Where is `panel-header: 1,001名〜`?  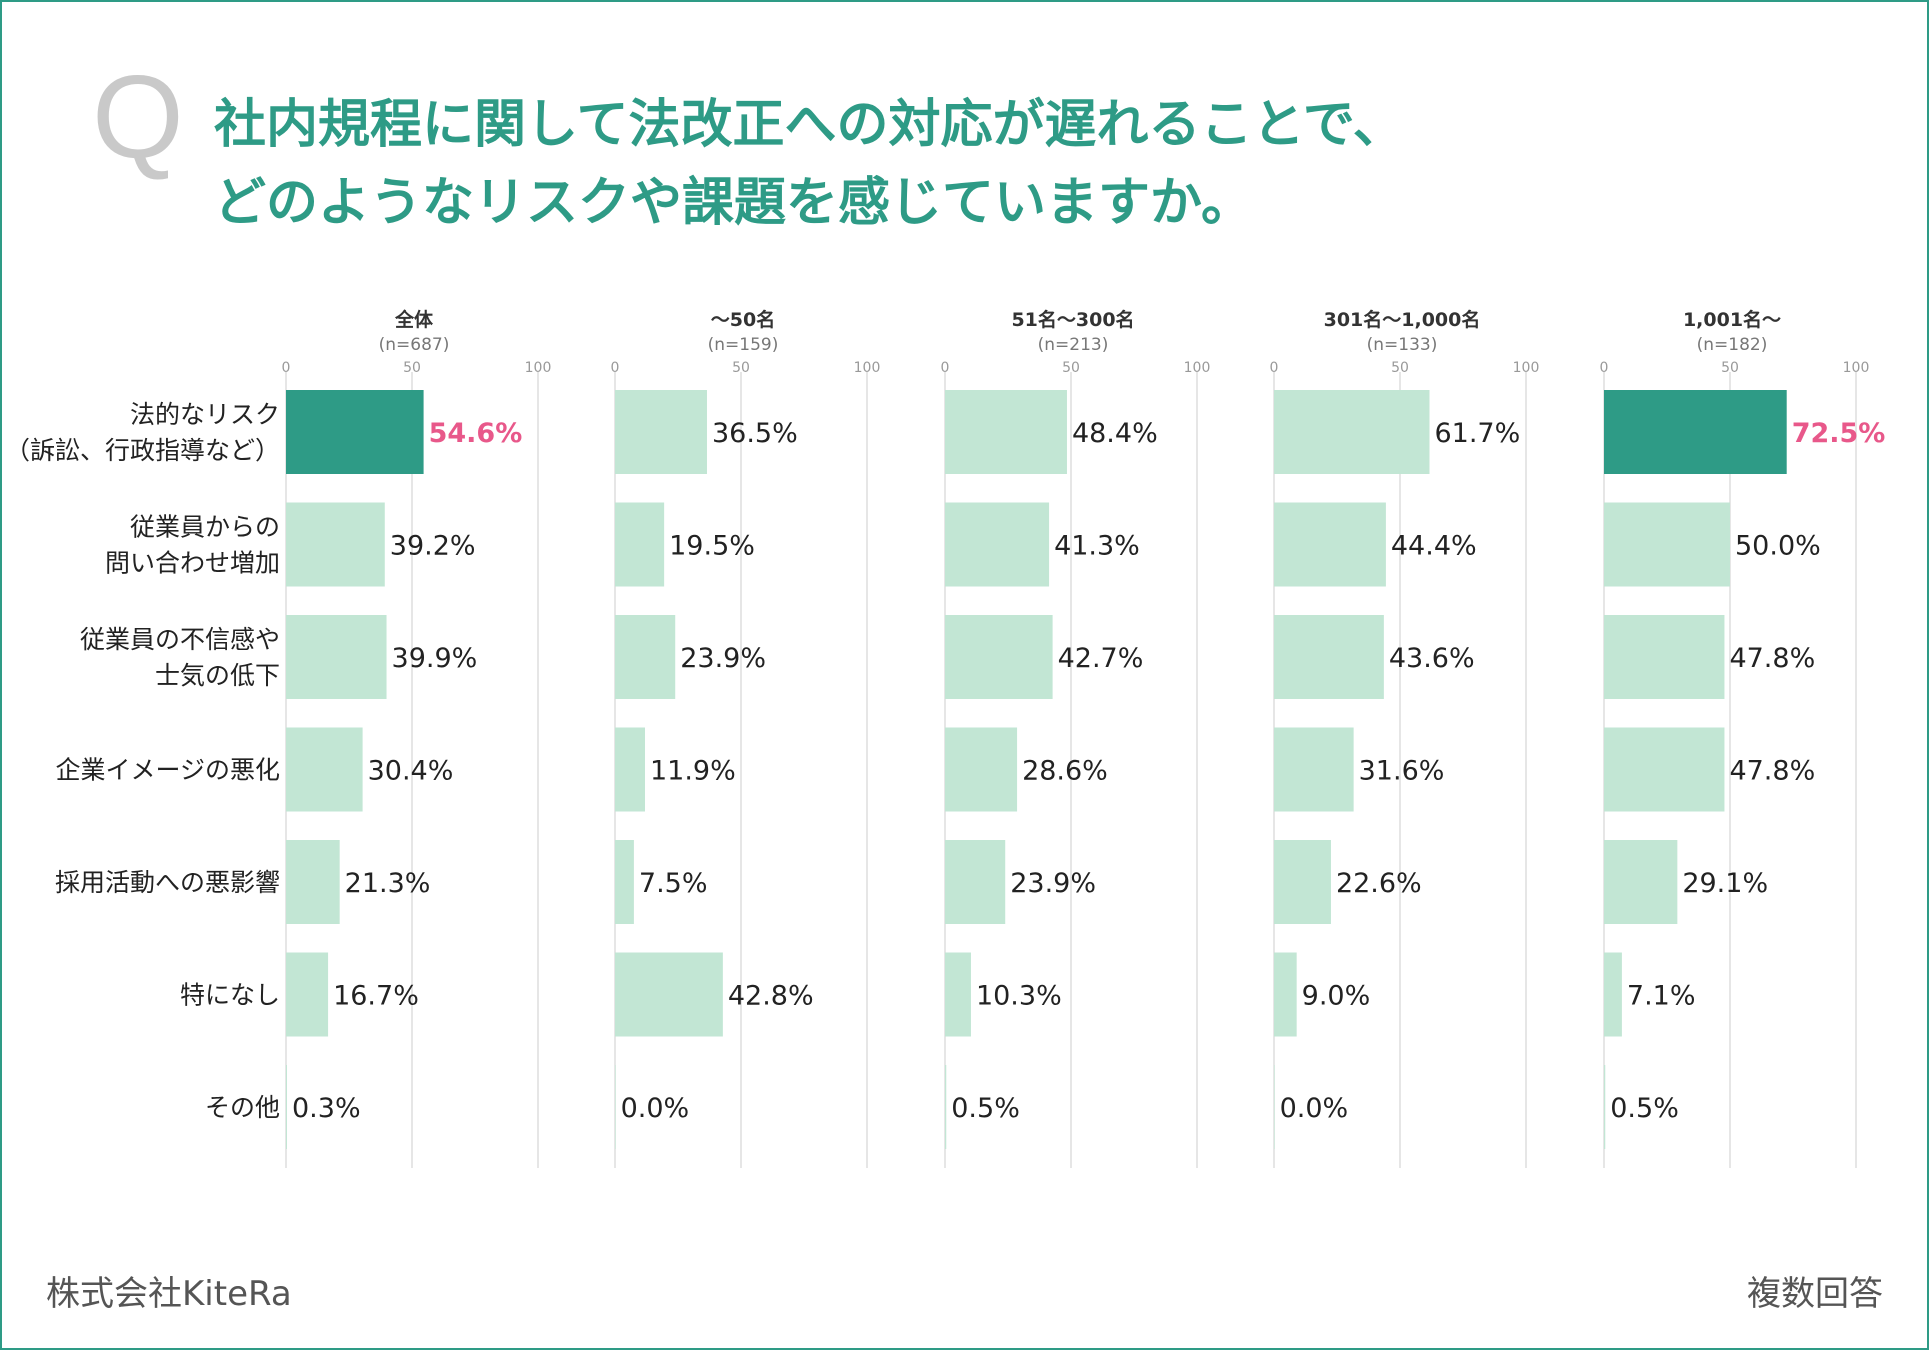
panel-header: 1,001名〜 is located at coordinates (1732, 319).